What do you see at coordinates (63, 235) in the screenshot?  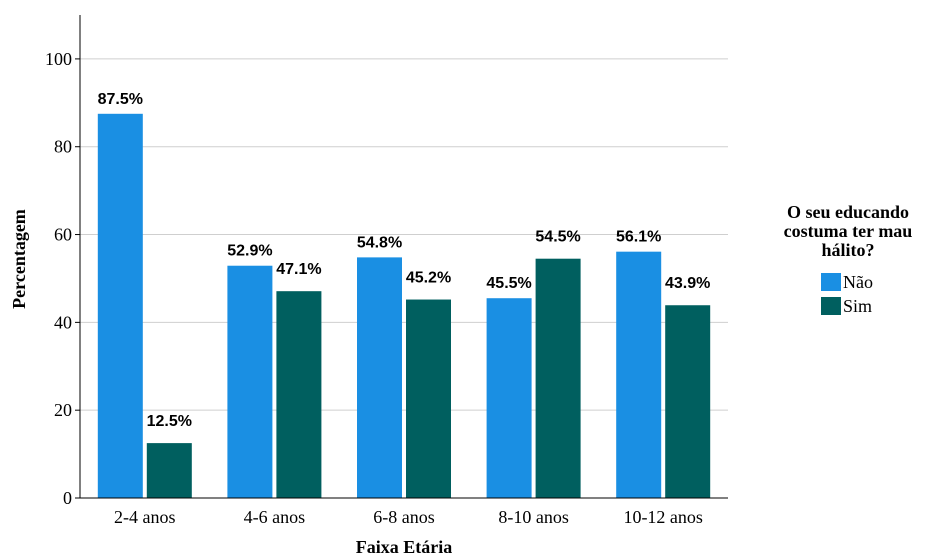 I see `y-tick-label: 60` at bounding box center [63, 235].